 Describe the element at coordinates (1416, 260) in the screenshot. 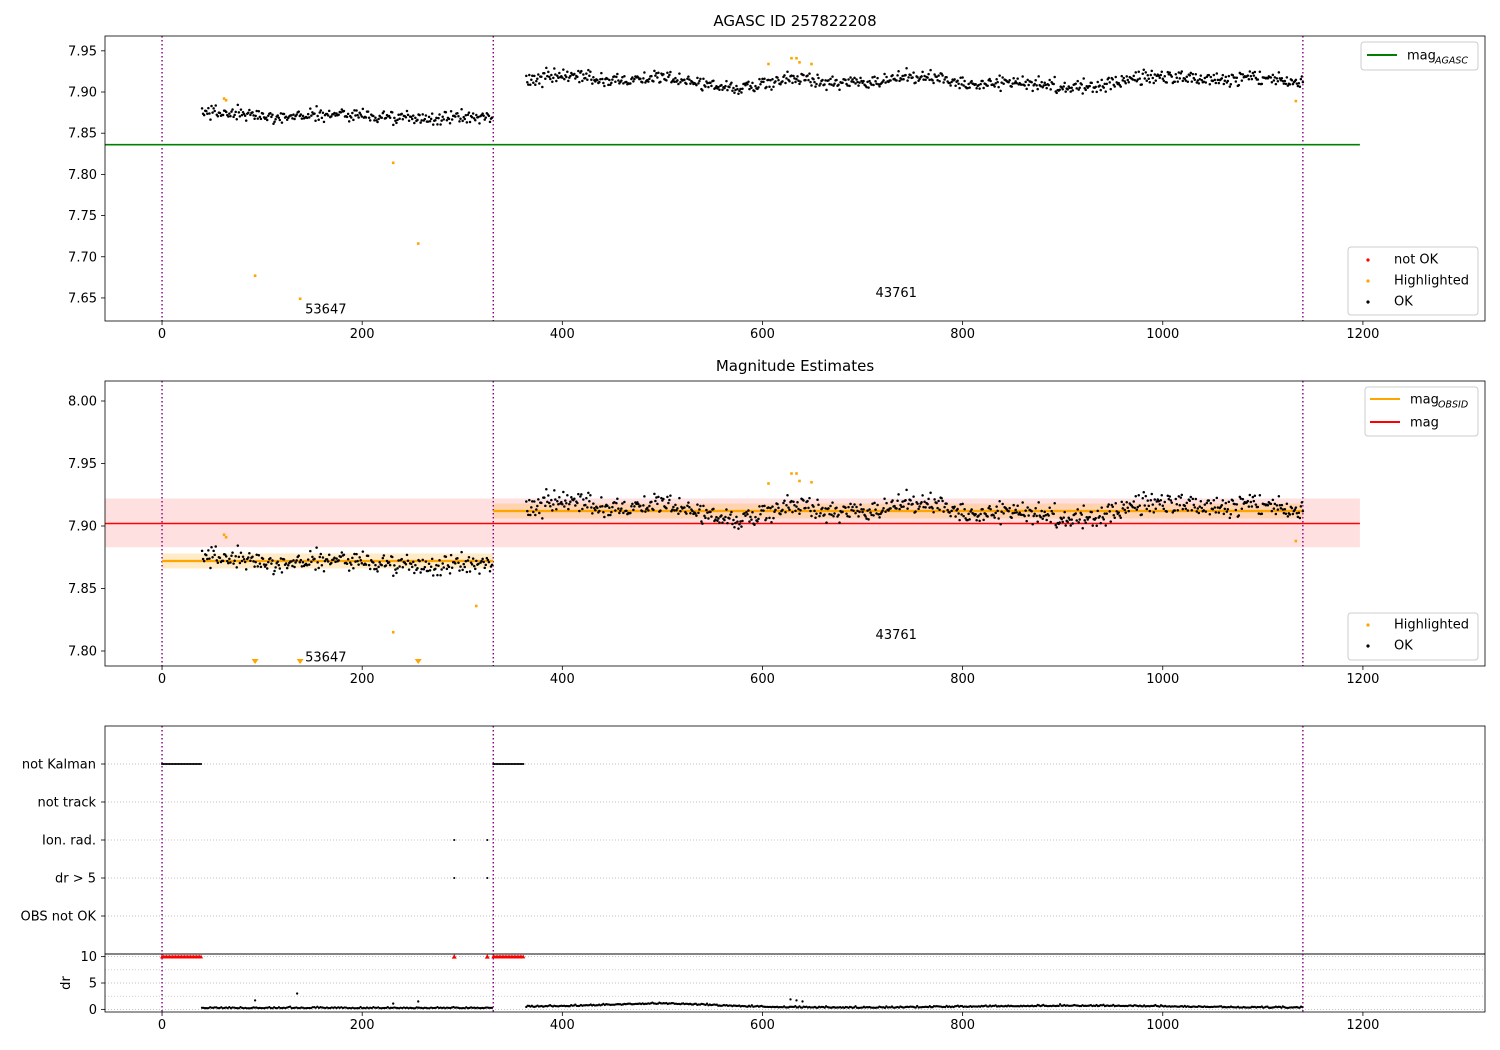

I see `legend-label: not OK` at that location.